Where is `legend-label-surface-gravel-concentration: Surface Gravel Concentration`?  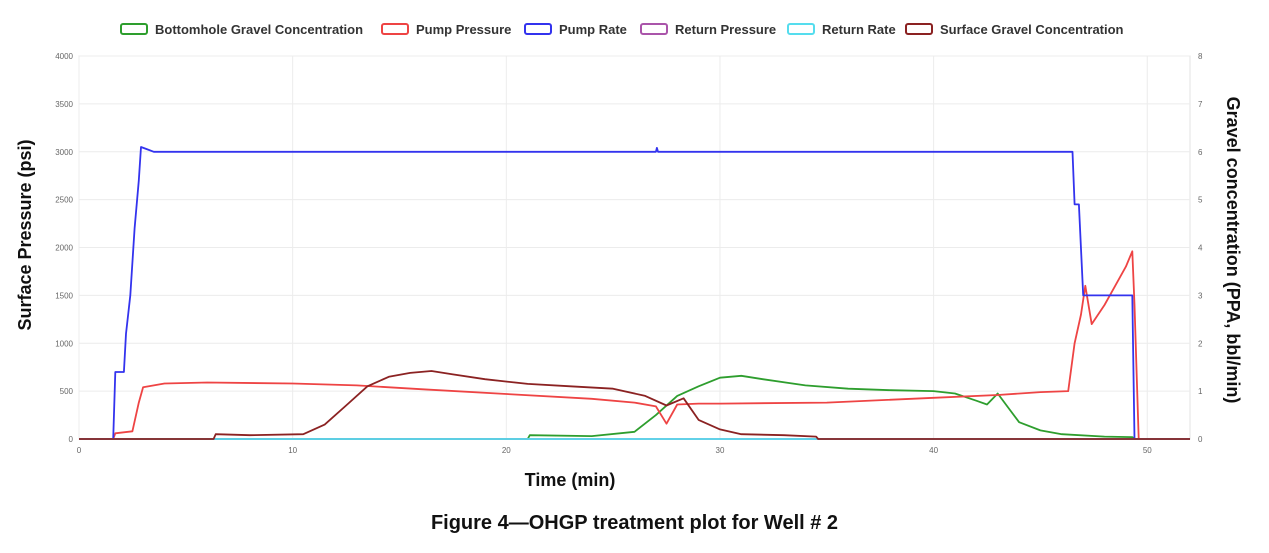 legend-label-surface-gravel-concentration: Surface Gravel Concentration is located at coordinates (1032, 29).